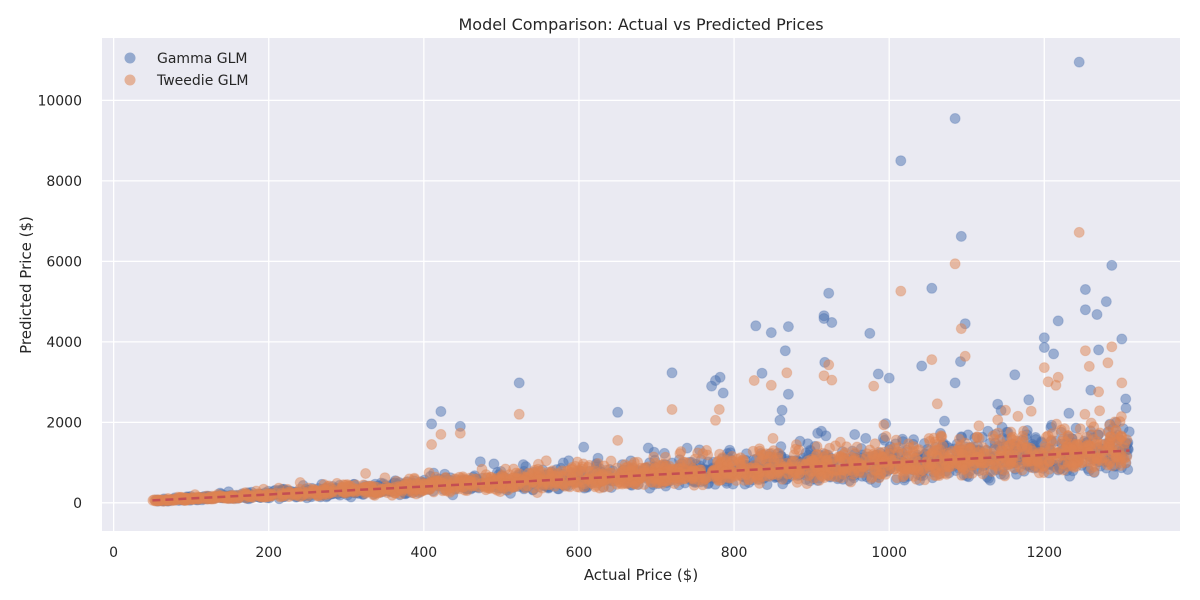 The image size is (1200, 600). What do you see at coordinates (64, 262) in the screenshot?
I see `y-tick-label: 6000` at bounding box center [64, 262].